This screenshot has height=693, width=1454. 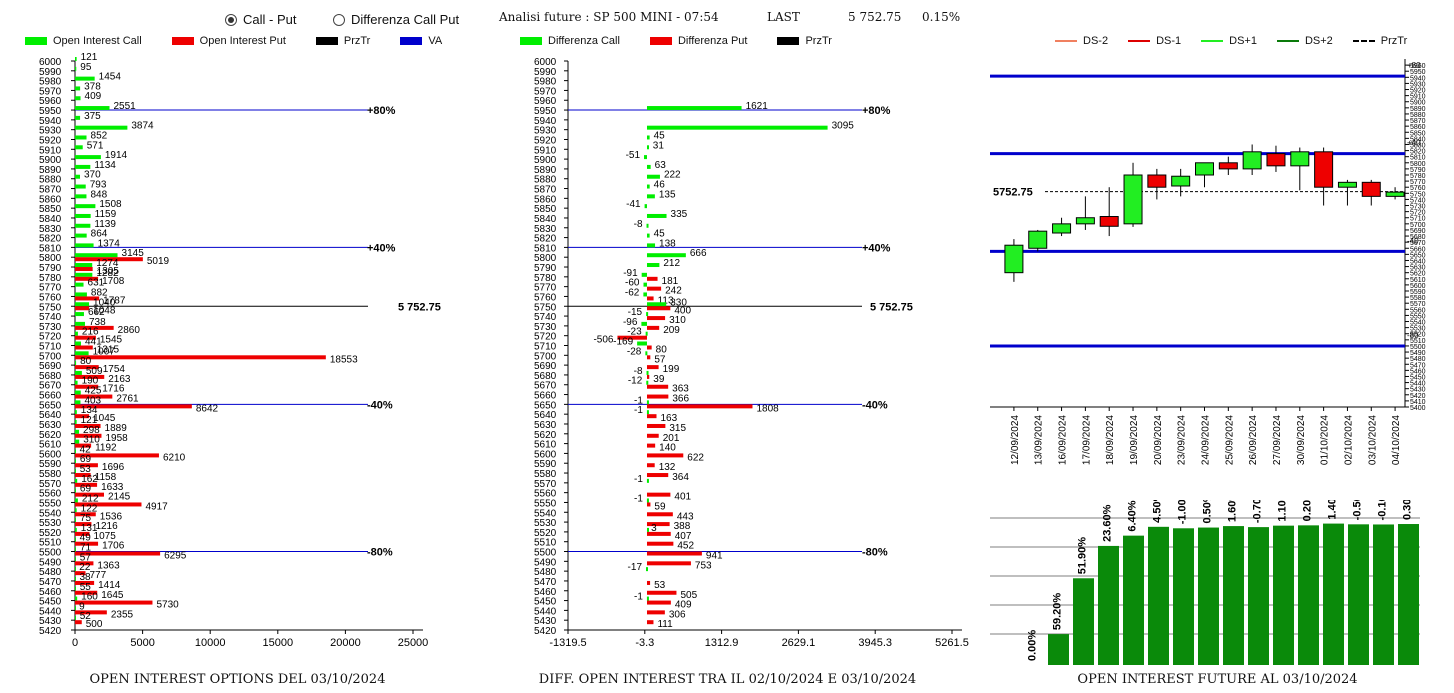 I want to click on y-tick-label: 5440, so click(x=545, y=611).